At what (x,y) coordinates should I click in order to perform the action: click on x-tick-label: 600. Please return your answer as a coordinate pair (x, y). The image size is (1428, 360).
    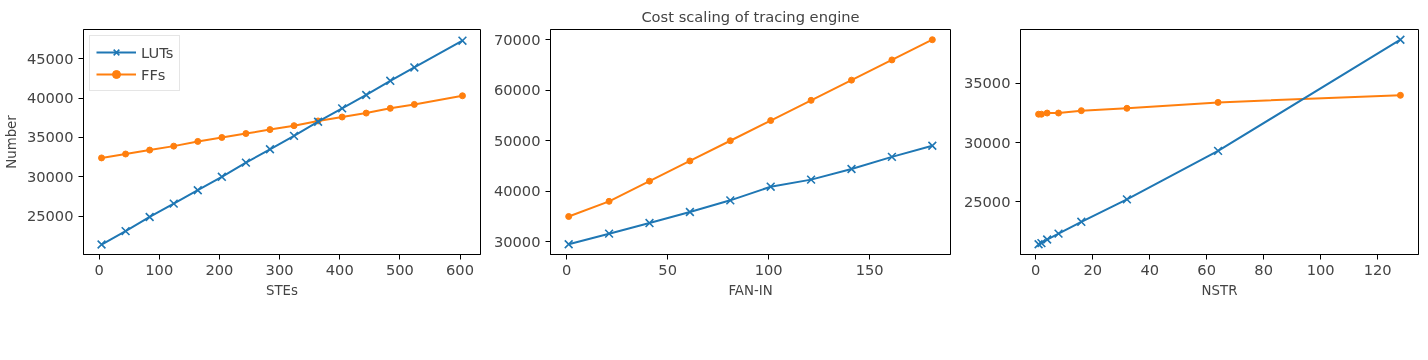
    Looking at the image, I should click on (460, 269).